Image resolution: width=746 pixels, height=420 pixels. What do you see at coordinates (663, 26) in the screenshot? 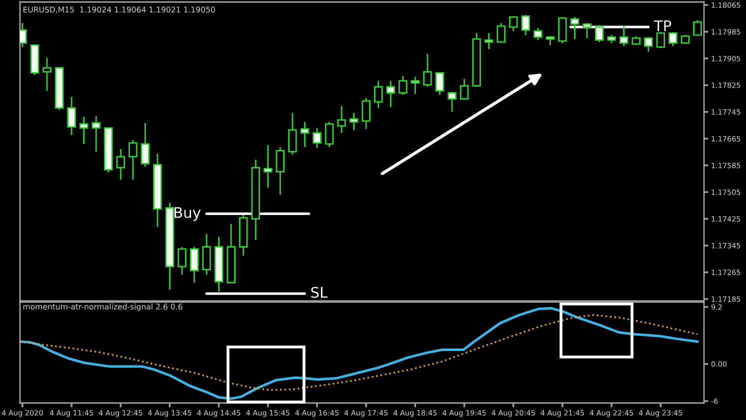
I see `annotation: TP` at bounding box center [663, 26].